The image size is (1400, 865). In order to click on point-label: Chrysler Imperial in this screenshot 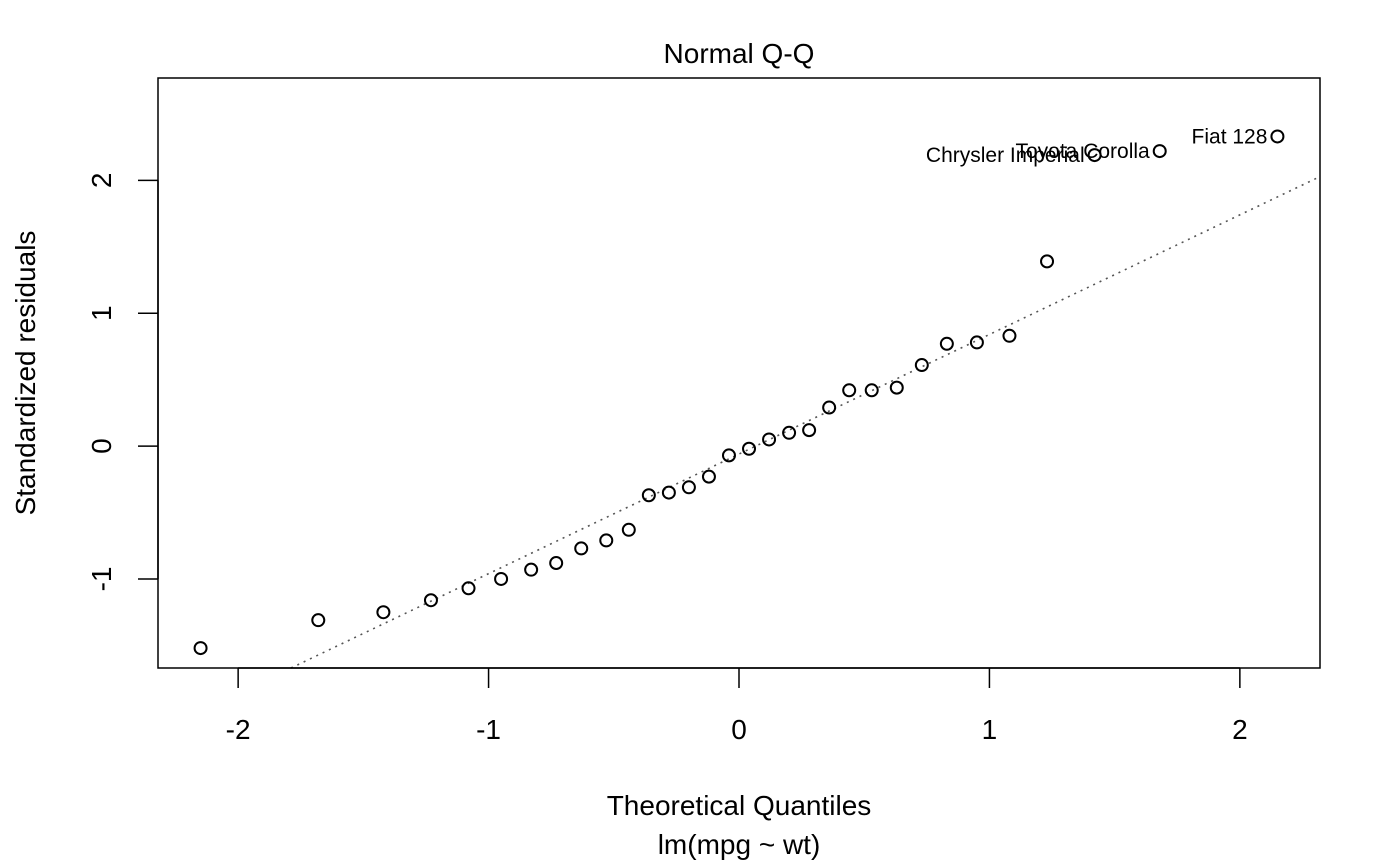, I will do `click(1005, 155)`.